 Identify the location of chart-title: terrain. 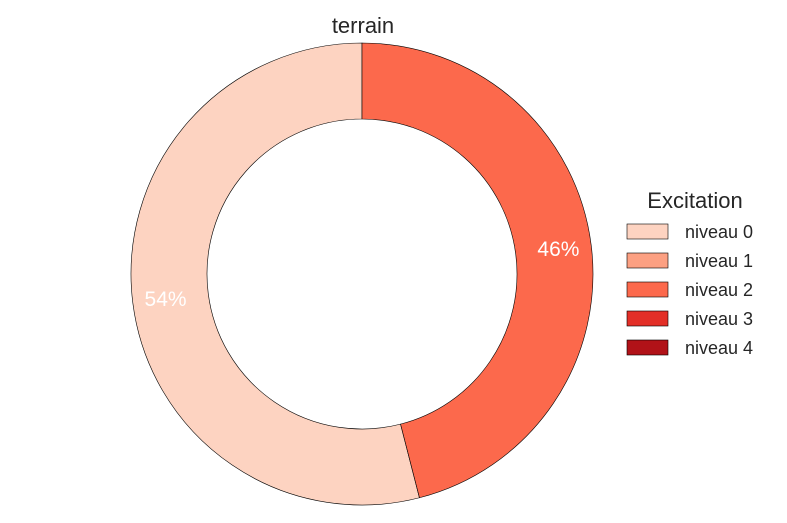
(363, 25).